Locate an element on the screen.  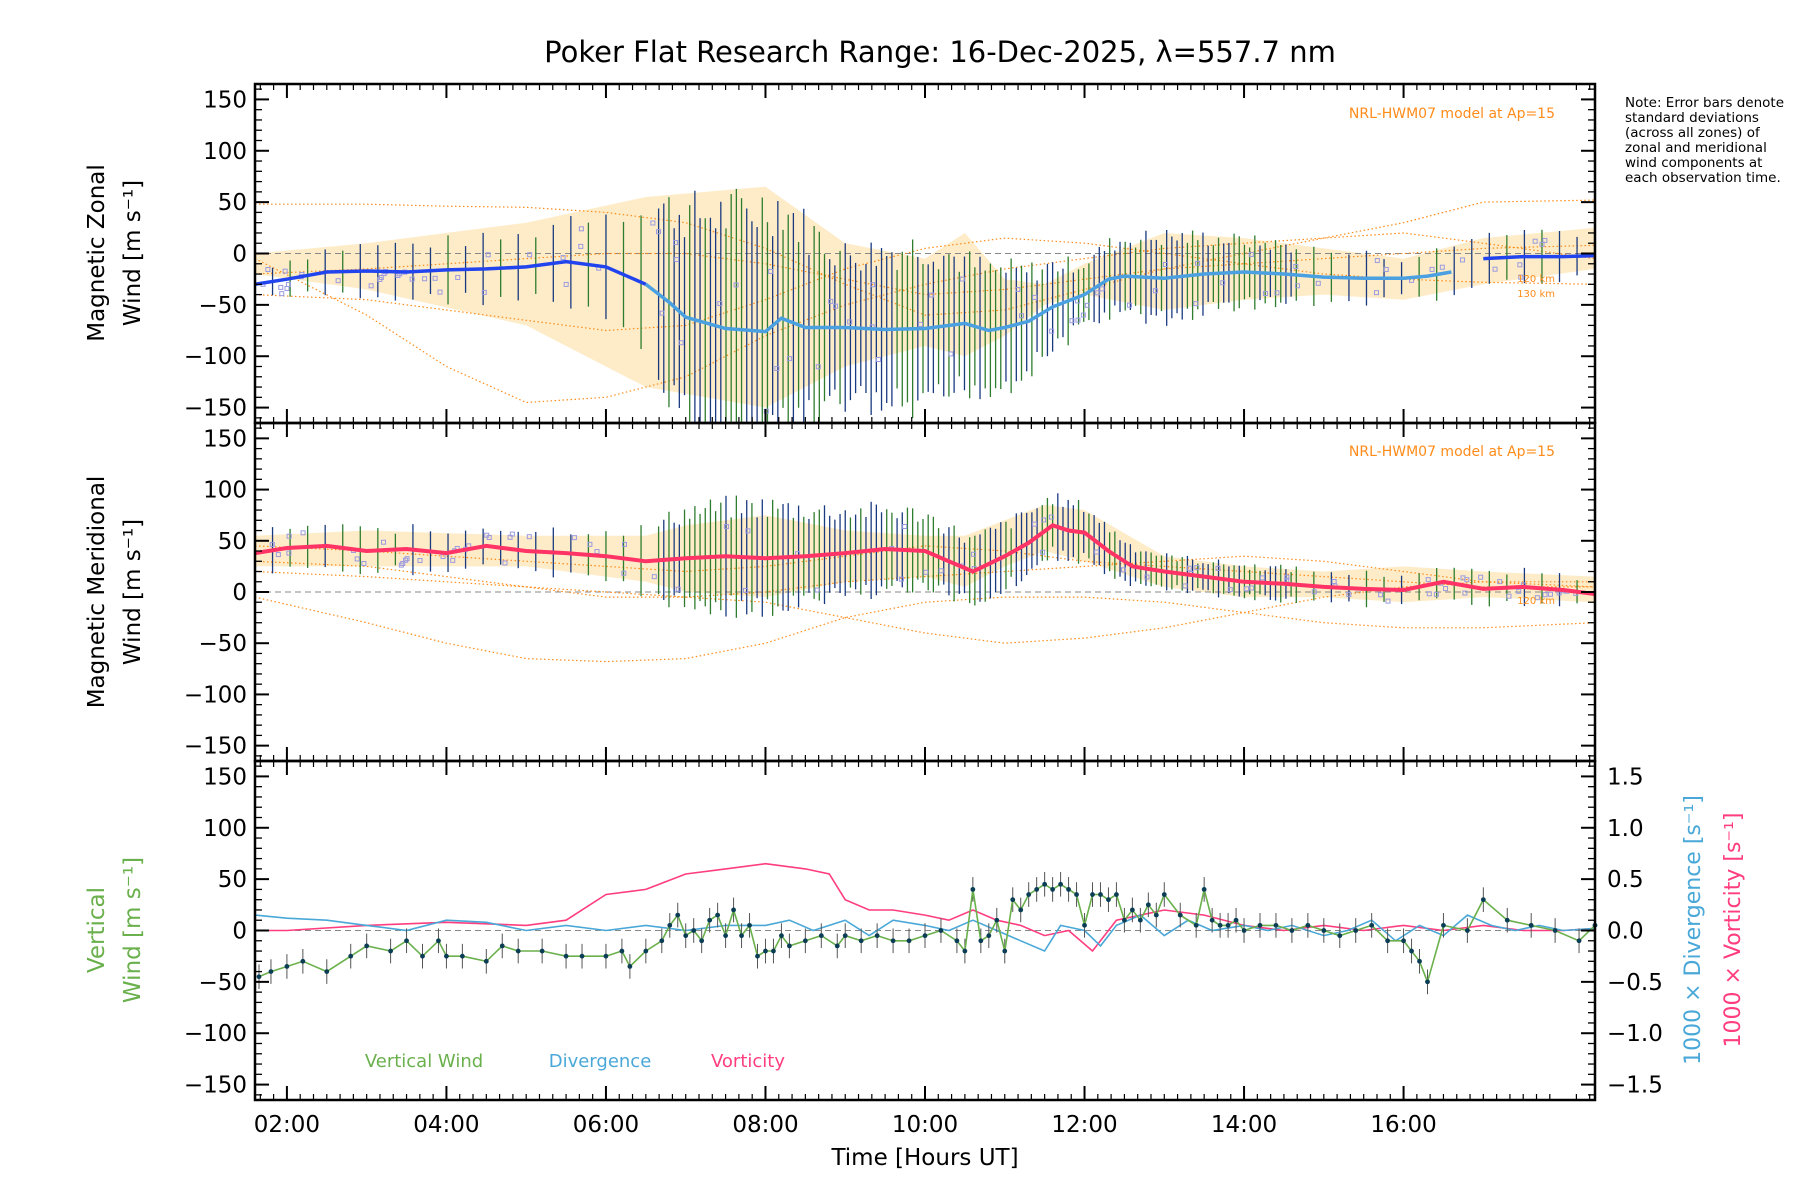
y2-tick-label: 1.5 is located at coordinates (1625, 777).